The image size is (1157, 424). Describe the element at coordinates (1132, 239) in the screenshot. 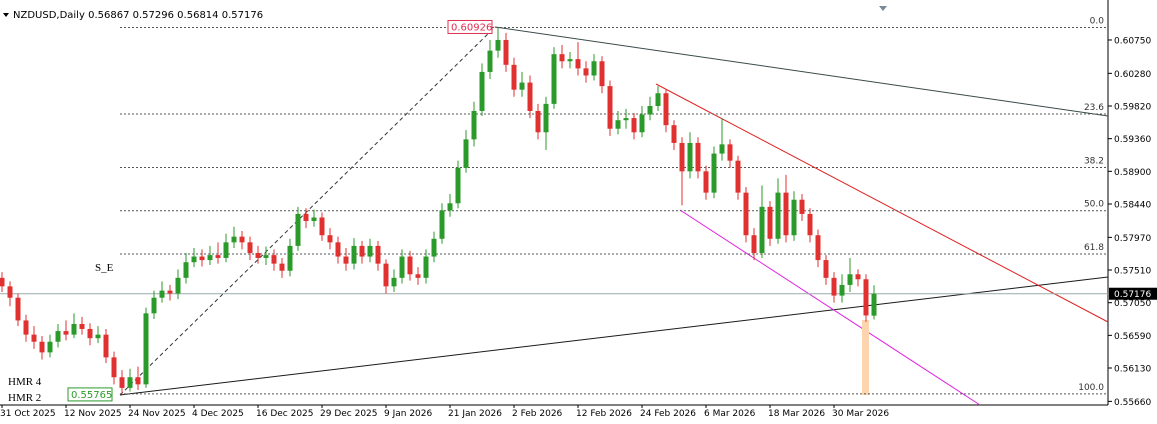

I see `y-tick-label: 0.57970` at that location.